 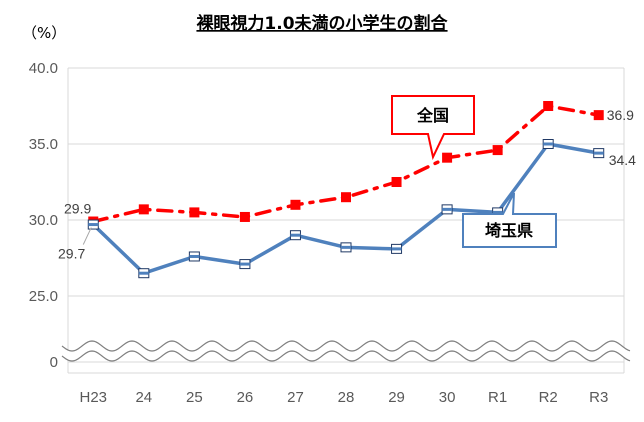 I want to click on chart-title: 裸眼視力1.0未満の小学生の割合, so click(x=322, y=23).